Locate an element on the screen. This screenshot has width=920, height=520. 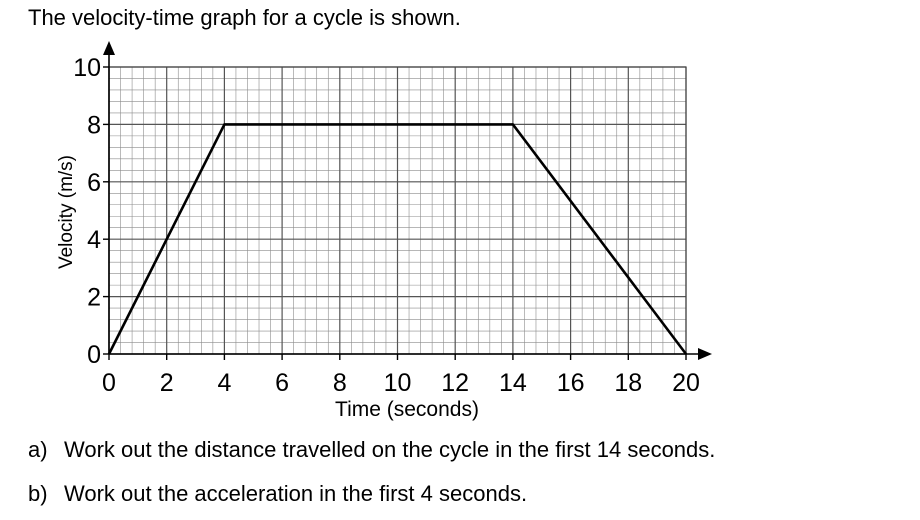
y-axis-label: Velocity (m/s) is located at coordinates (66, 212).